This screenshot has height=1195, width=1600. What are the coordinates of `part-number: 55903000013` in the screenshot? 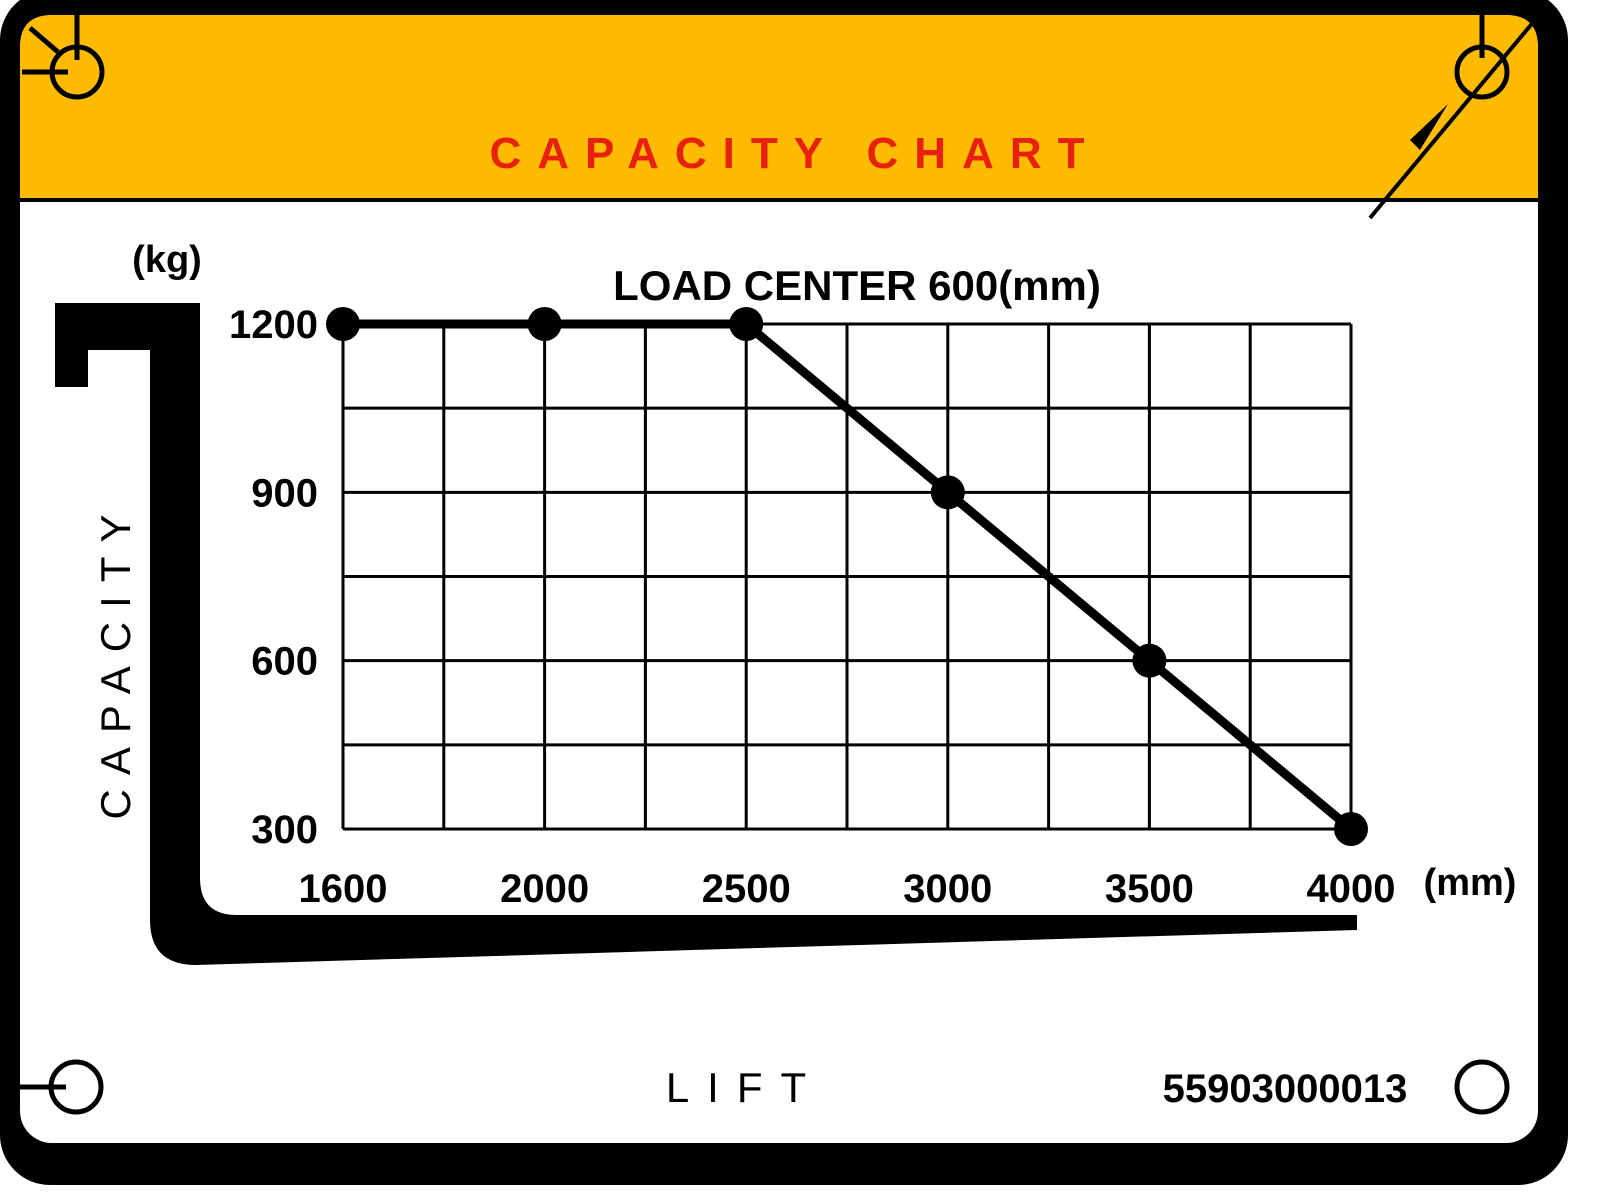 It's located at (1285, 1089).